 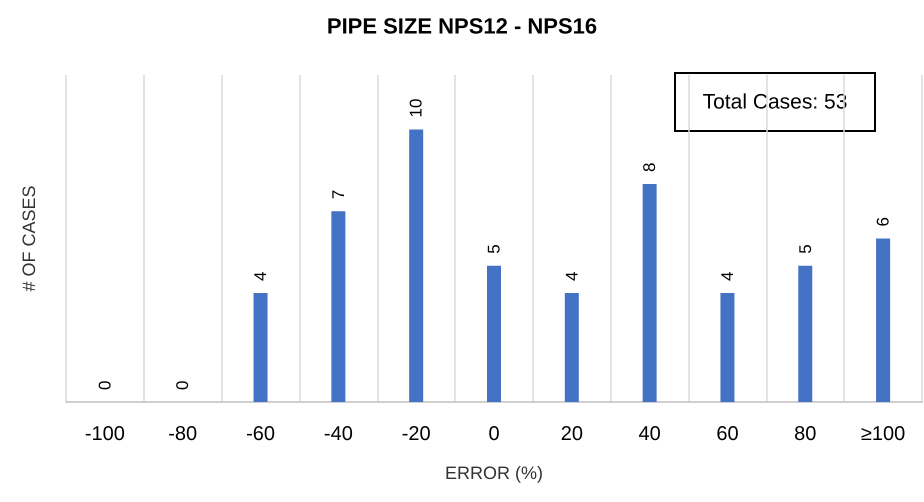 I want to click on x-tick-label: 60, so click(x=727, y=434).